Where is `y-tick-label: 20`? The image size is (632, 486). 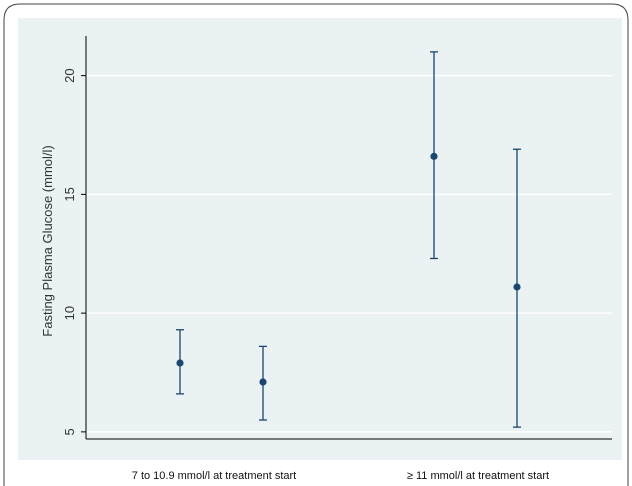
y-tick-label: 20 is located at coordinates (69, 75).